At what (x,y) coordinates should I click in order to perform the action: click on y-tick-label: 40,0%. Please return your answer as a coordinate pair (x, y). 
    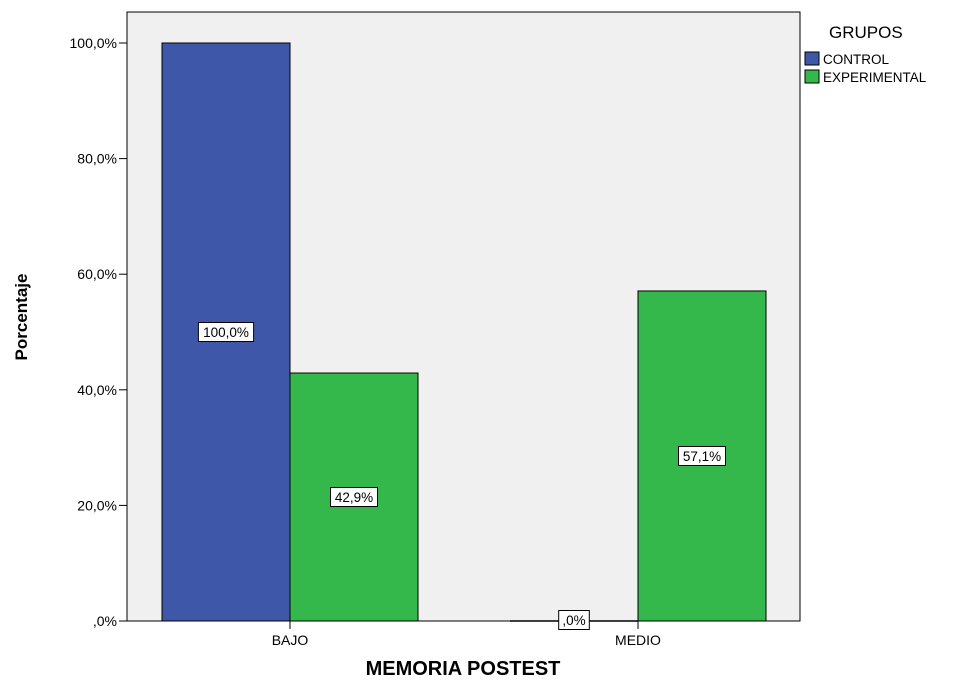
    Looking at the image, I should click on (97, 390).